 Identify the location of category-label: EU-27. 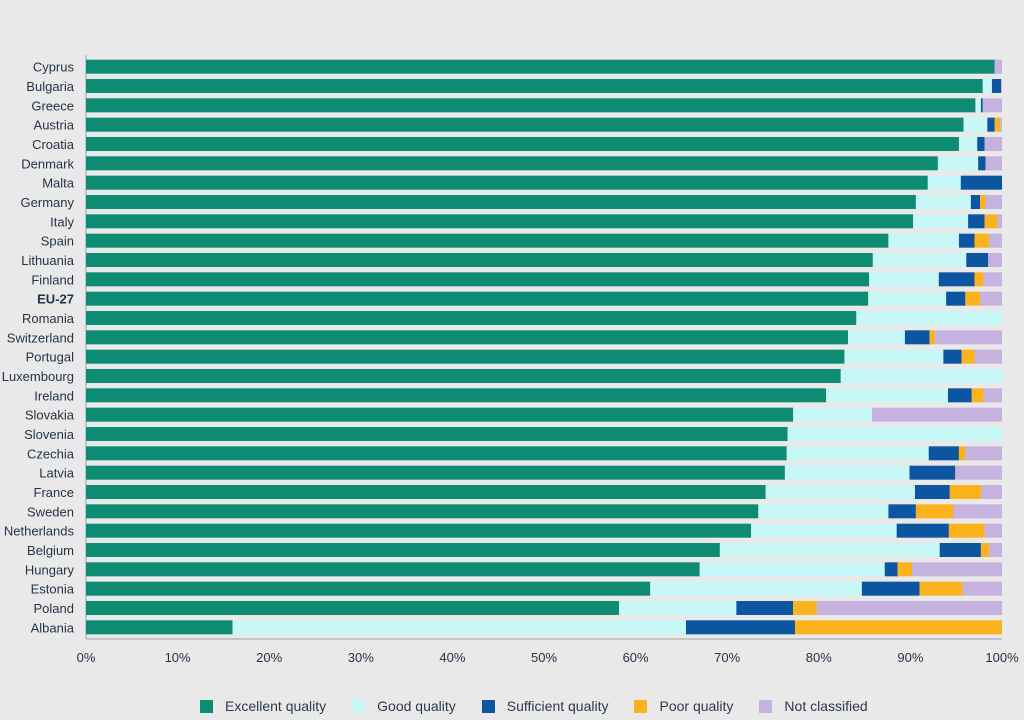
(55, 299).